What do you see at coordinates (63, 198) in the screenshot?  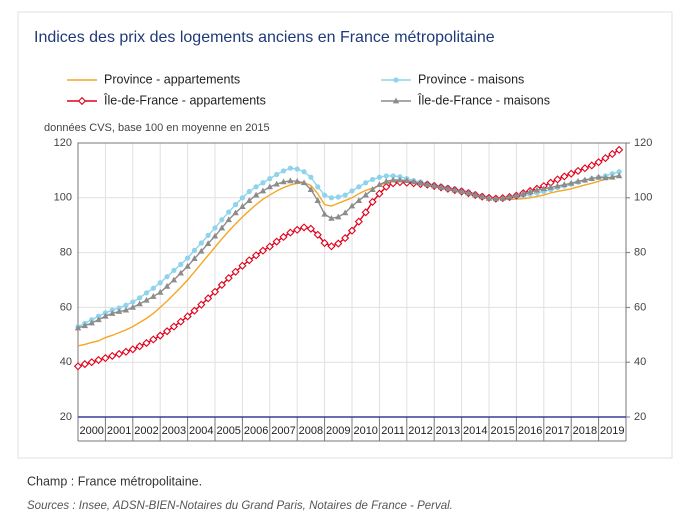 I see `y-tick-label: 100` at bounding box center [63, 198].